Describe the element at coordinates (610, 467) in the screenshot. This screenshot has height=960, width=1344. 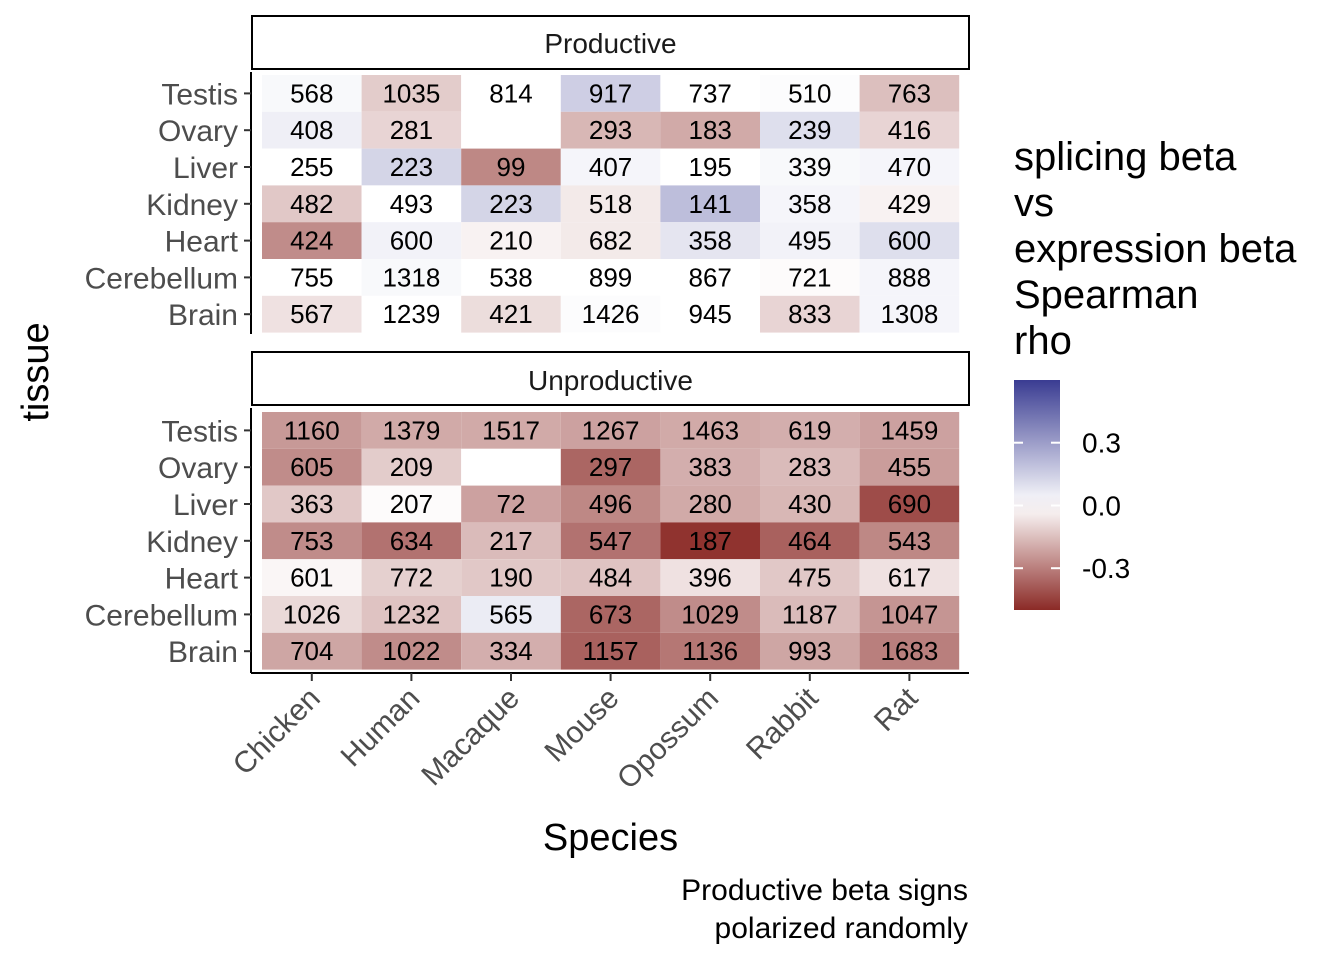
I see `cell-count-label: 297` at that location.